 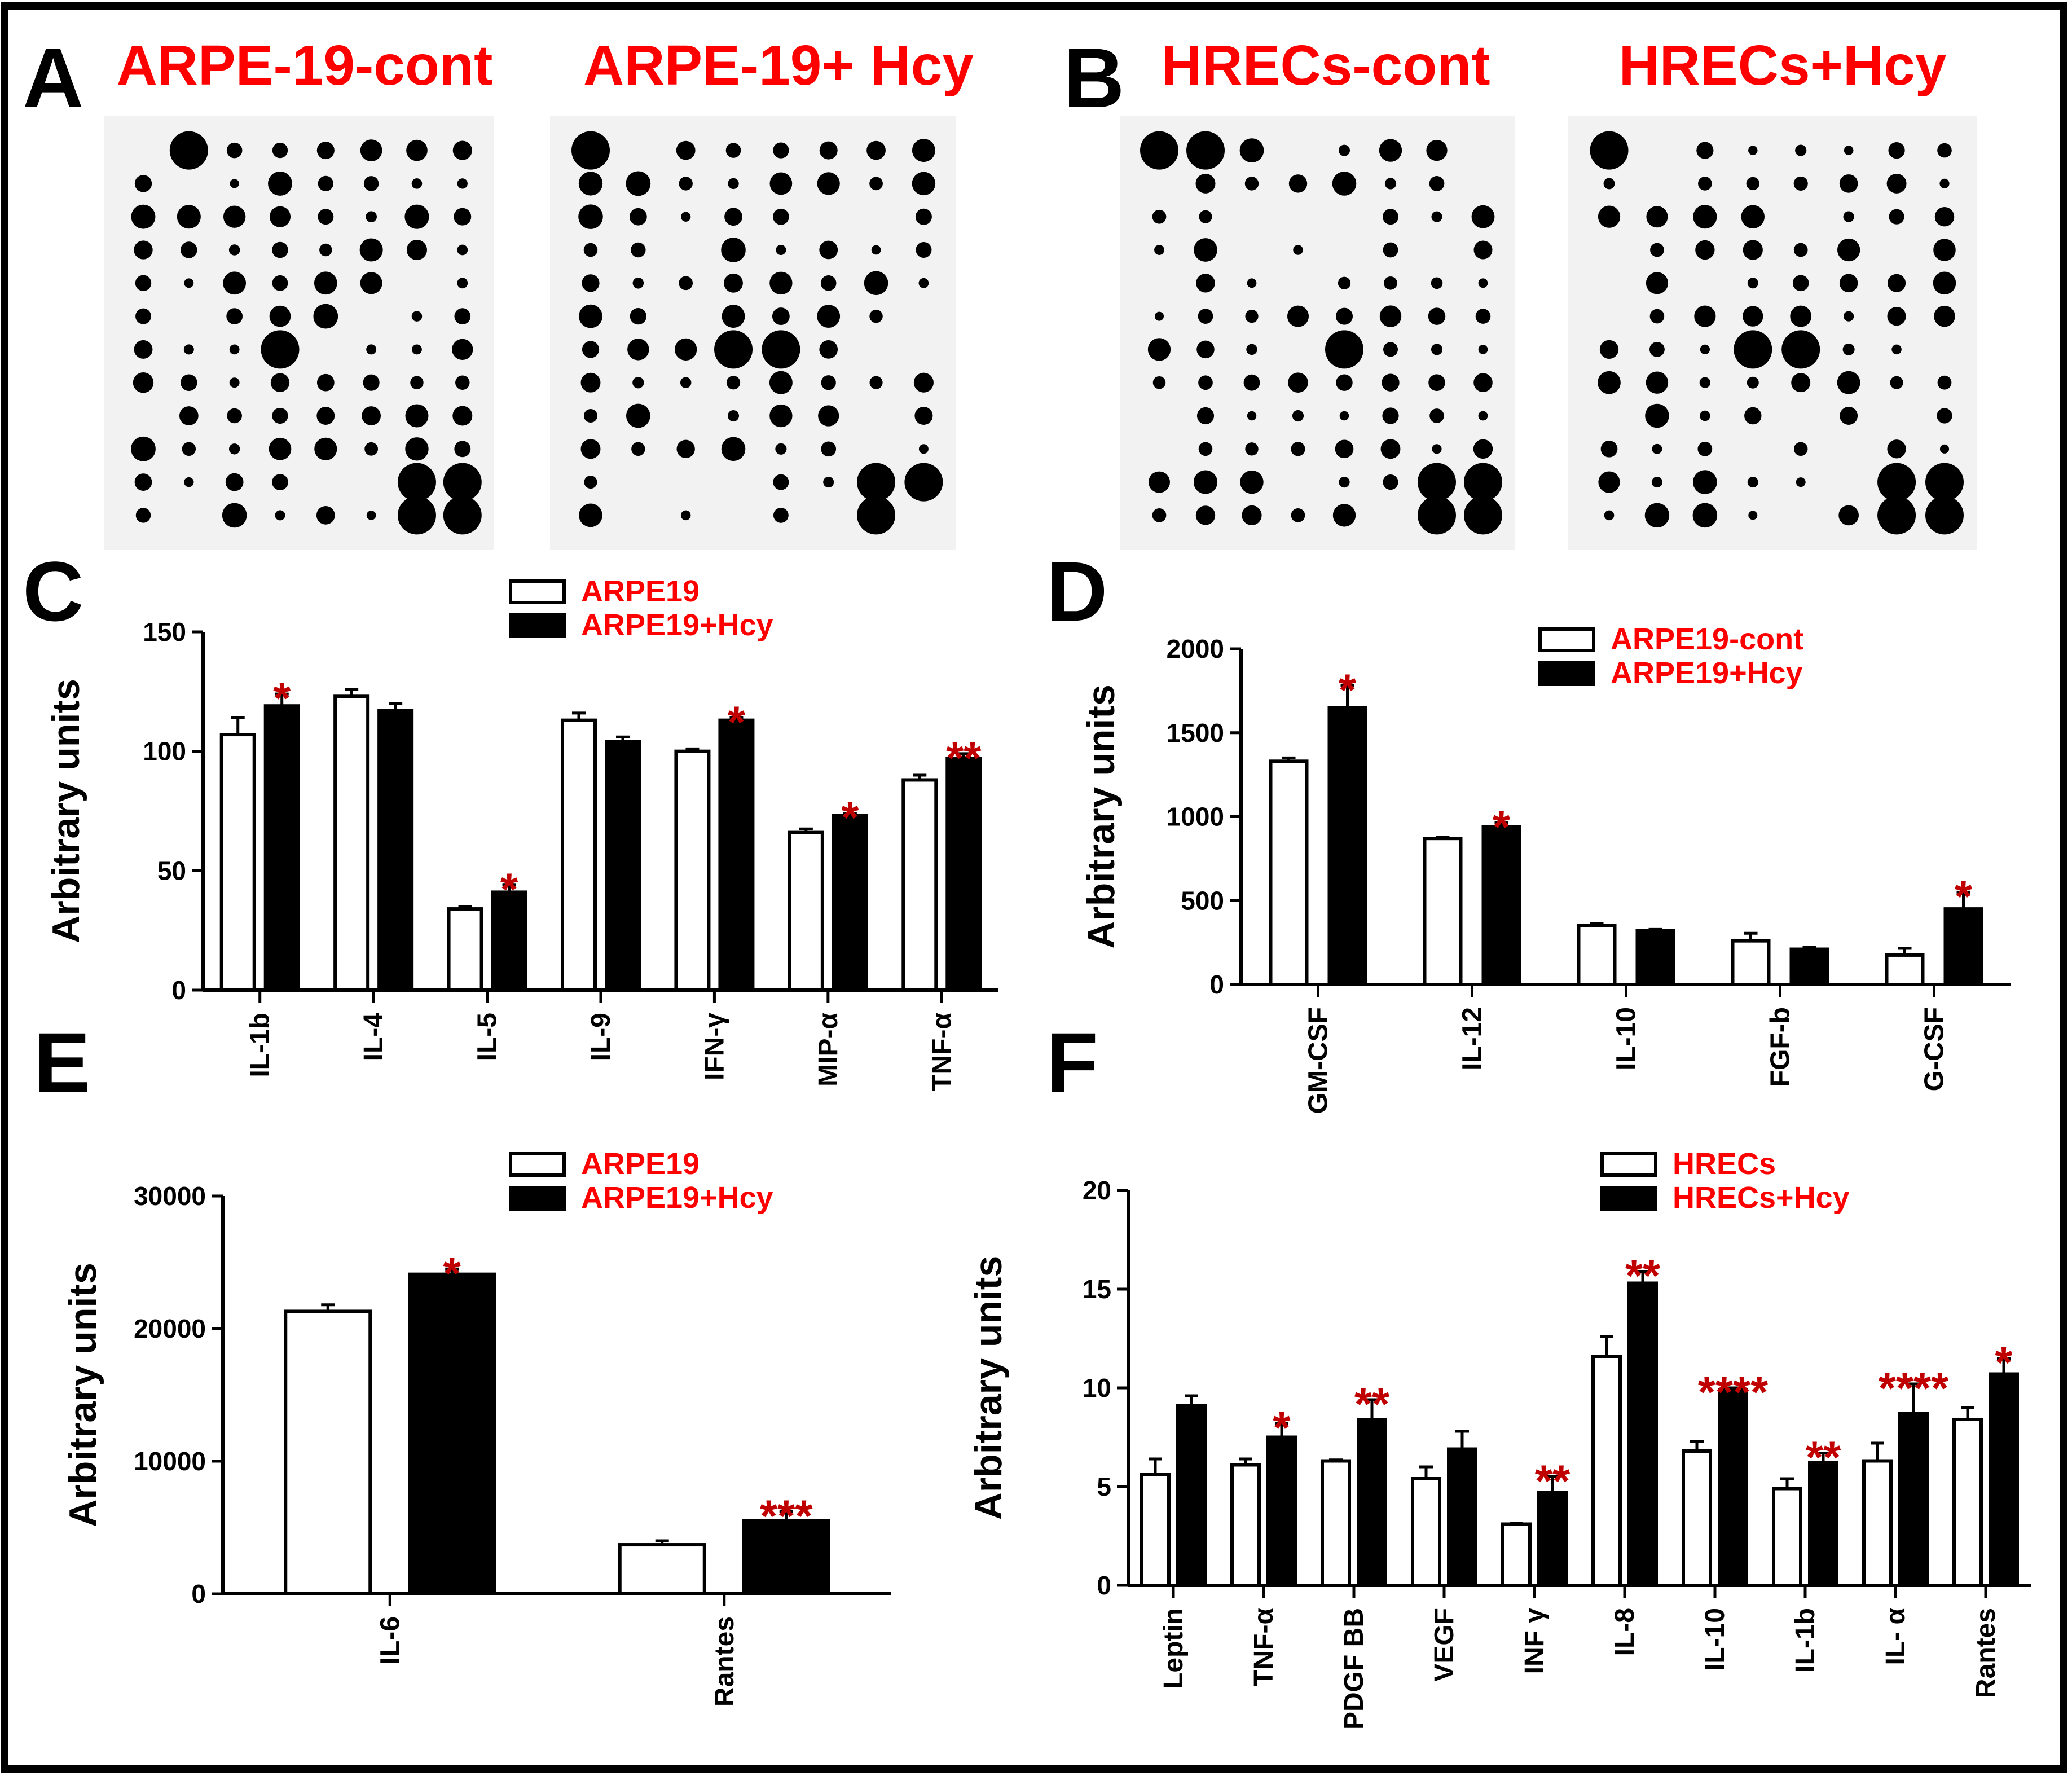 What do you see at coordinates (677, 625) in the screenshot?
I see `legend-label: ARPE19+Hcy` at bounding box center [677, 625].